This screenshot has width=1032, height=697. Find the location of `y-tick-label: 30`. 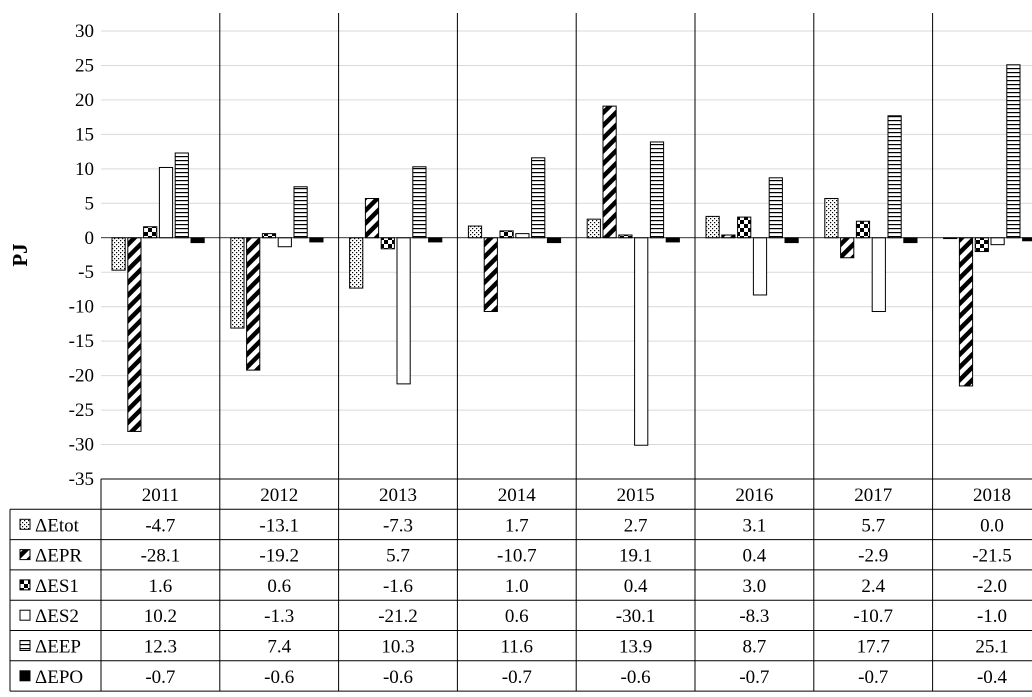

y-tick-label: 30 is located at coordinates (84, 31).